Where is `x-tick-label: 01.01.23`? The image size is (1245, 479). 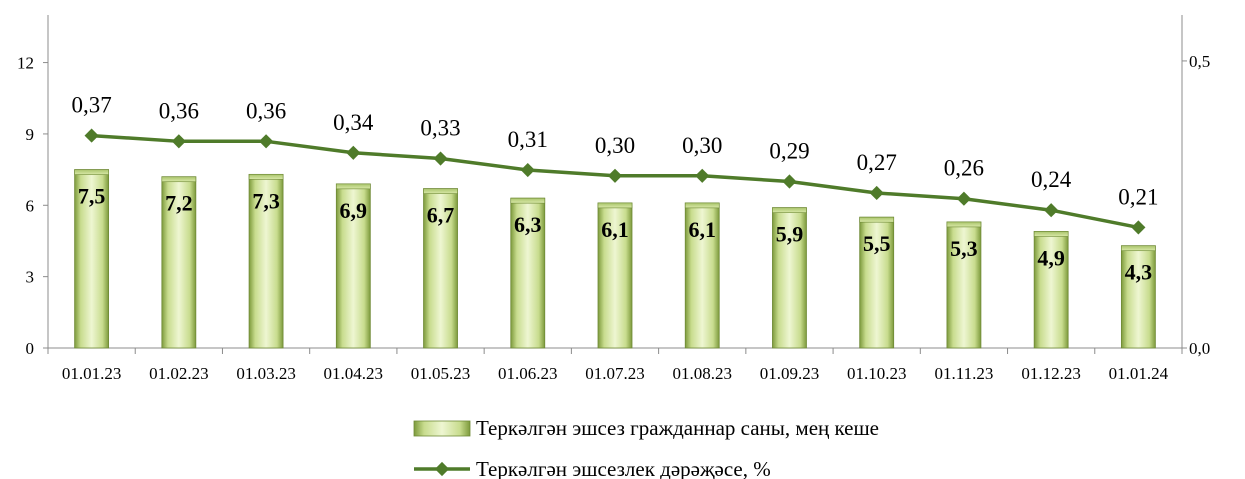
x-tick-label: 01.01.23 is located at coordinates (92, 373).